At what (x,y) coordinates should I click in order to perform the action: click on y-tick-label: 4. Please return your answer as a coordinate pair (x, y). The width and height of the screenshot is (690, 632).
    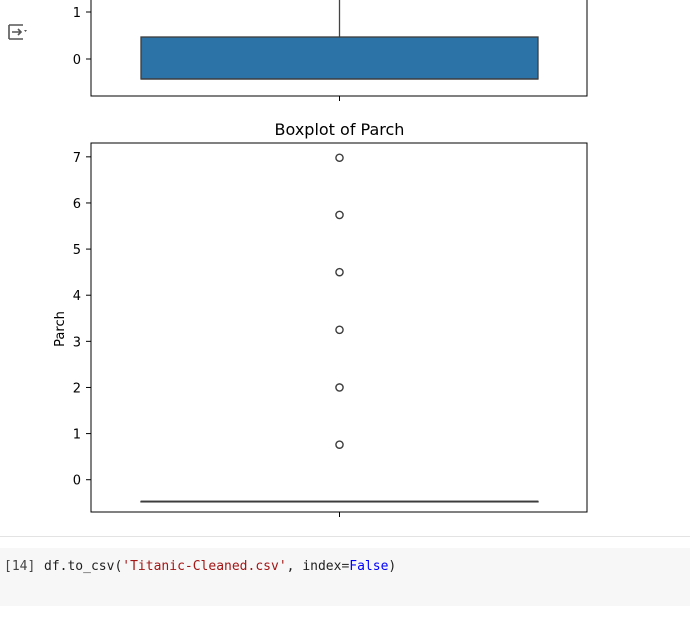
    Looking at the image, I should click on (77, 296).